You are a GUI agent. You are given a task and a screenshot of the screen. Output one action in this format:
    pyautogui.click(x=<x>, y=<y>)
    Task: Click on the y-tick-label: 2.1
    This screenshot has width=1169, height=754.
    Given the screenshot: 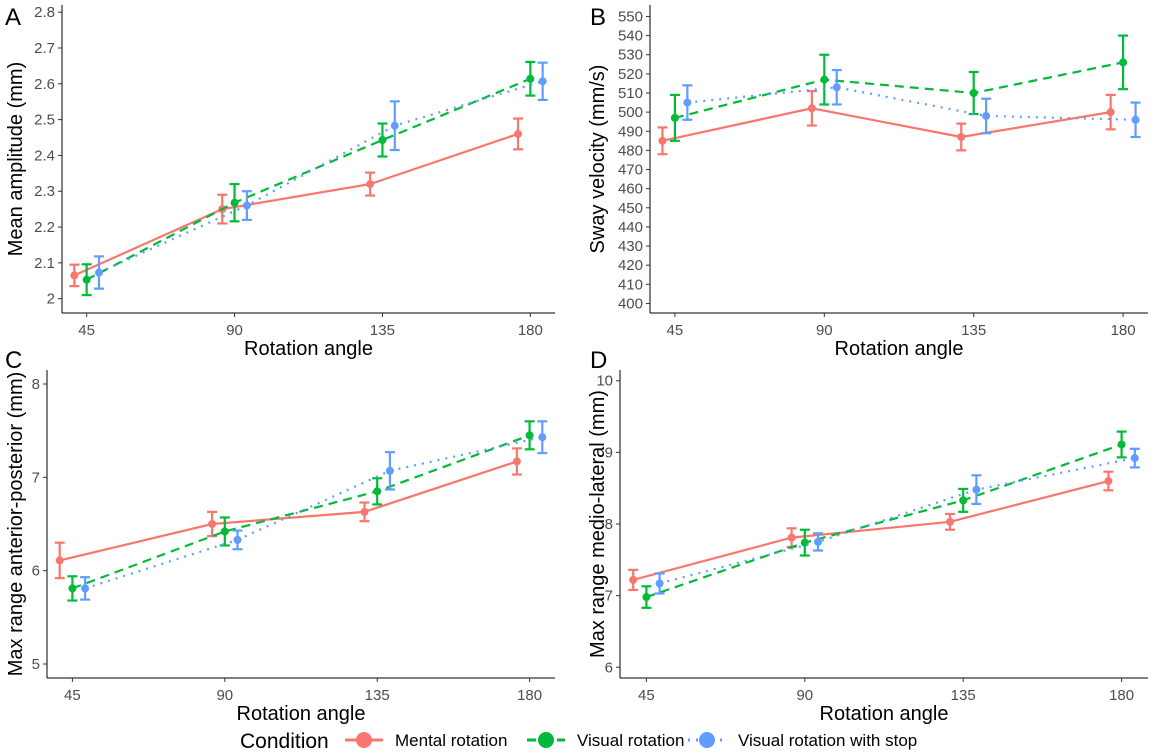 What is the action you would take?
    pyautogui.click(x=44, y=263)
    